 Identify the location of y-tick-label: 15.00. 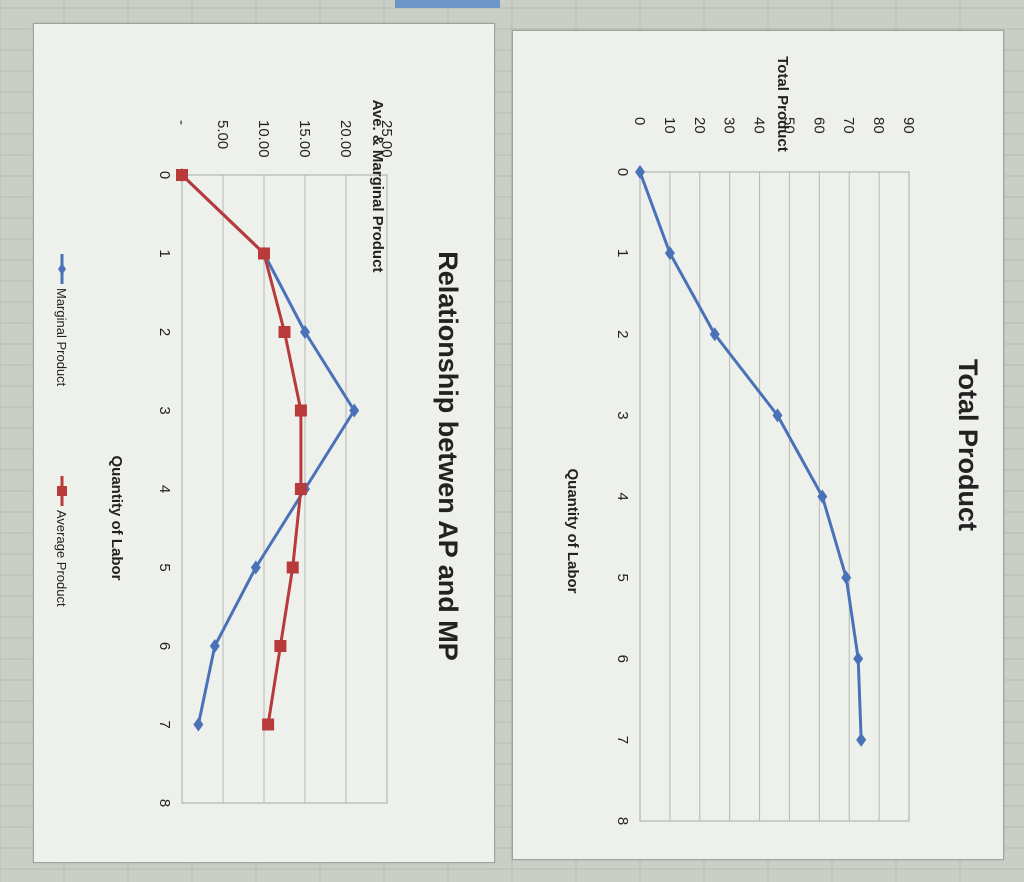
(304, 139).